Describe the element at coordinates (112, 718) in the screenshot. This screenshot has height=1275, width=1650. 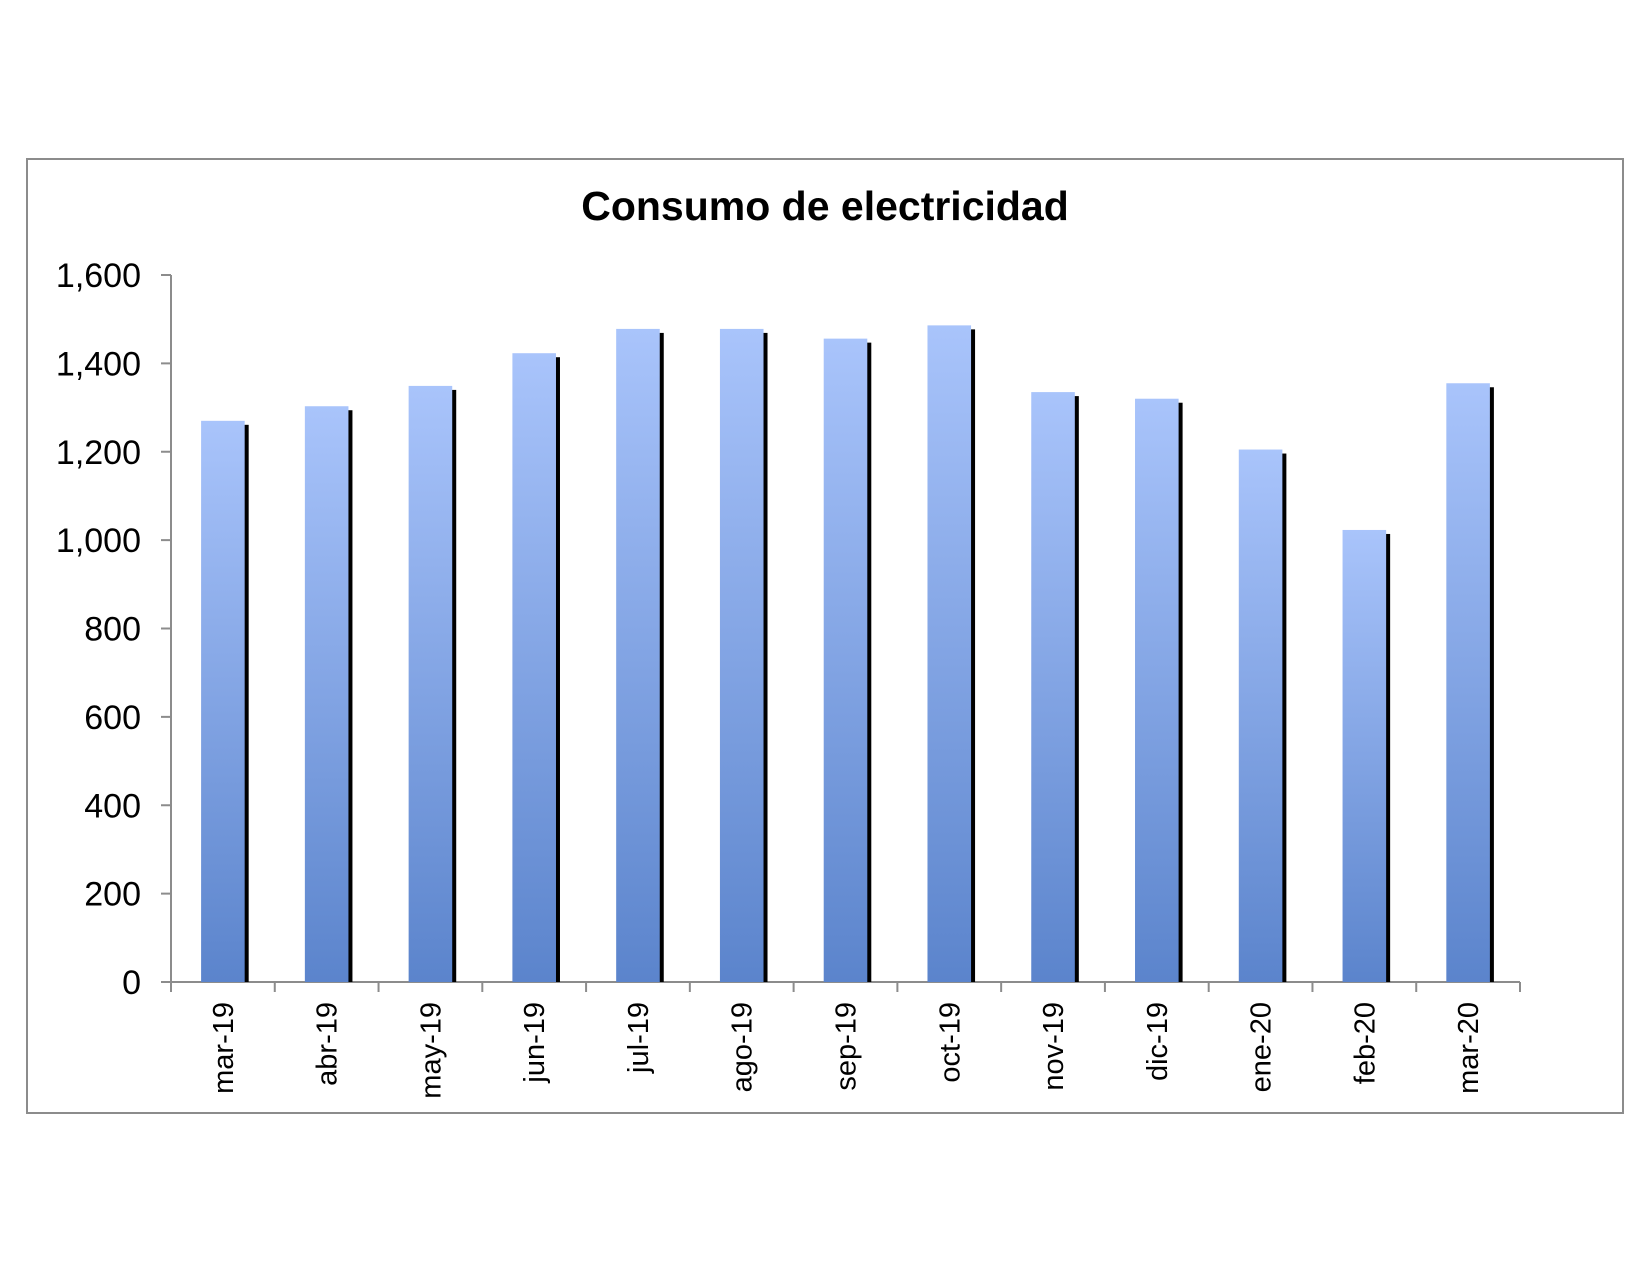
I see `y-tick-label: 600` at that location.